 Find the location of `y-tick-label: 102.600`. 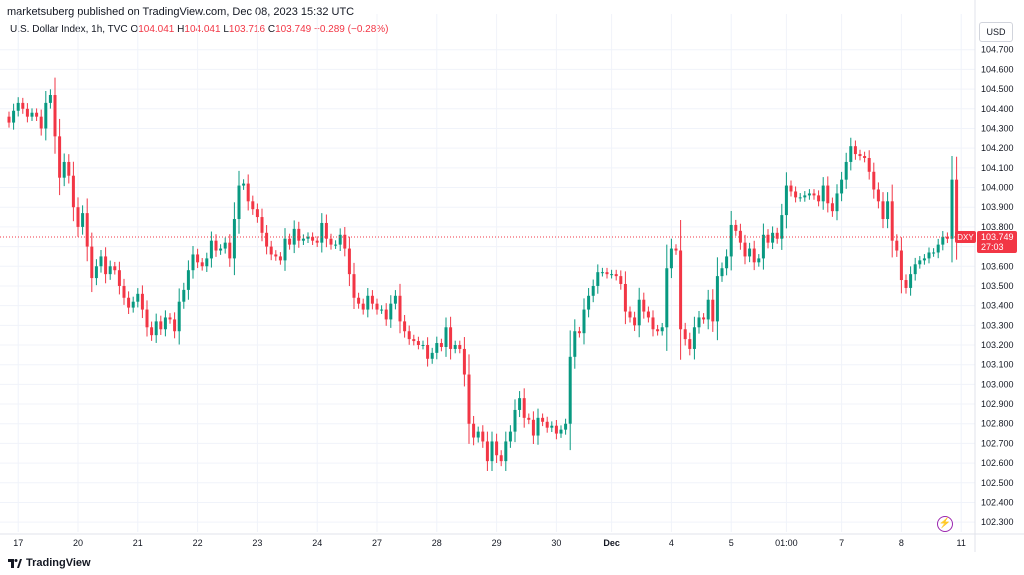

y-tick-label: 102.600 is located at coordinates (997, 463).